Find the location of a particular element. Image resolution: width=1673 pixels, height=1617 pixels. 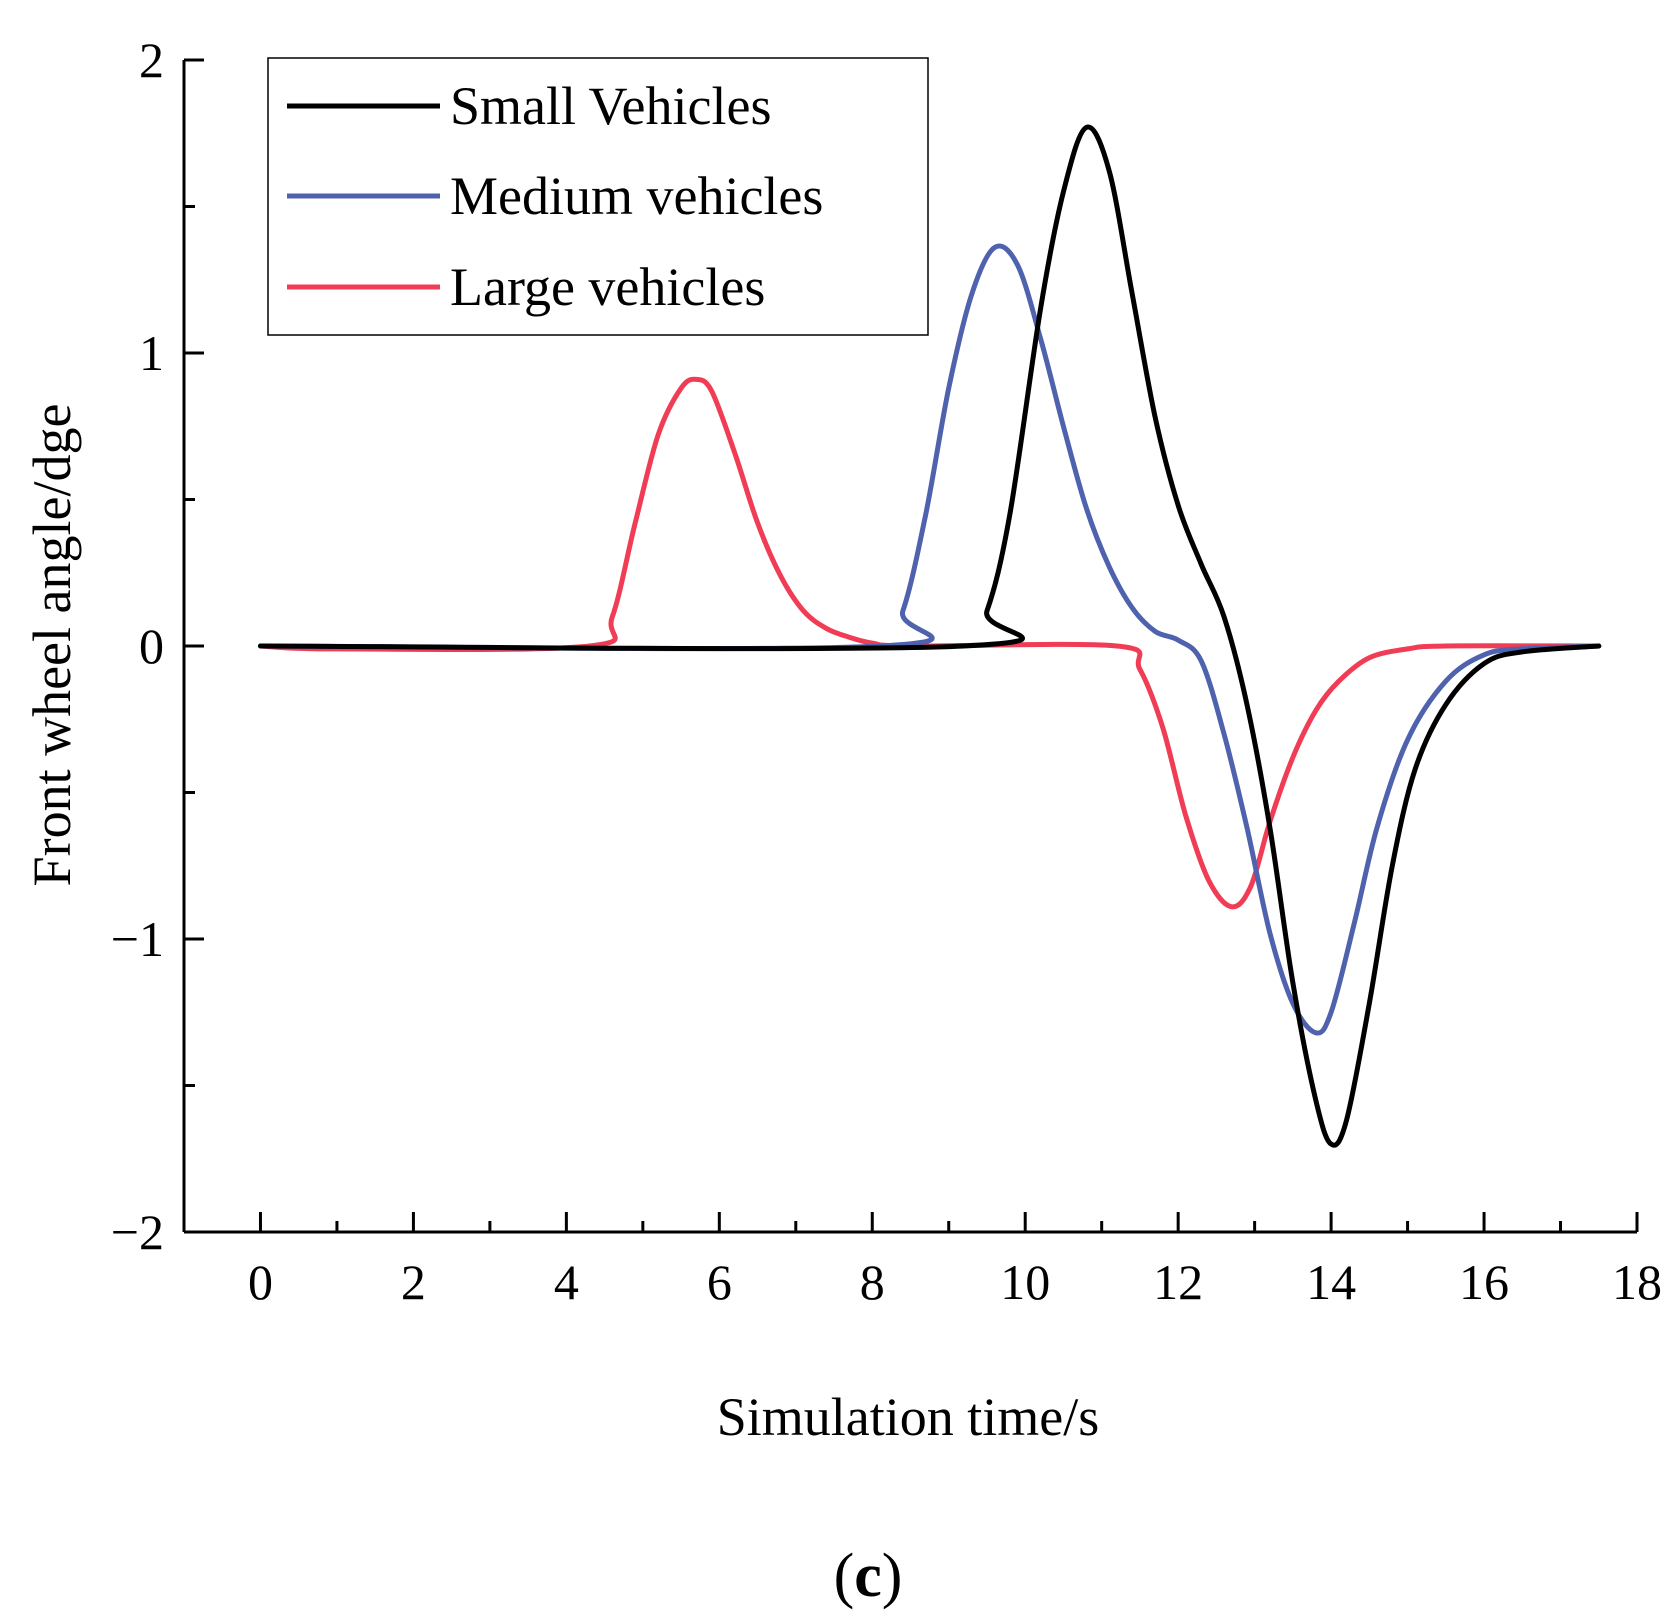

x-tick-label: 18 is located at coordinates (1637, 1282).